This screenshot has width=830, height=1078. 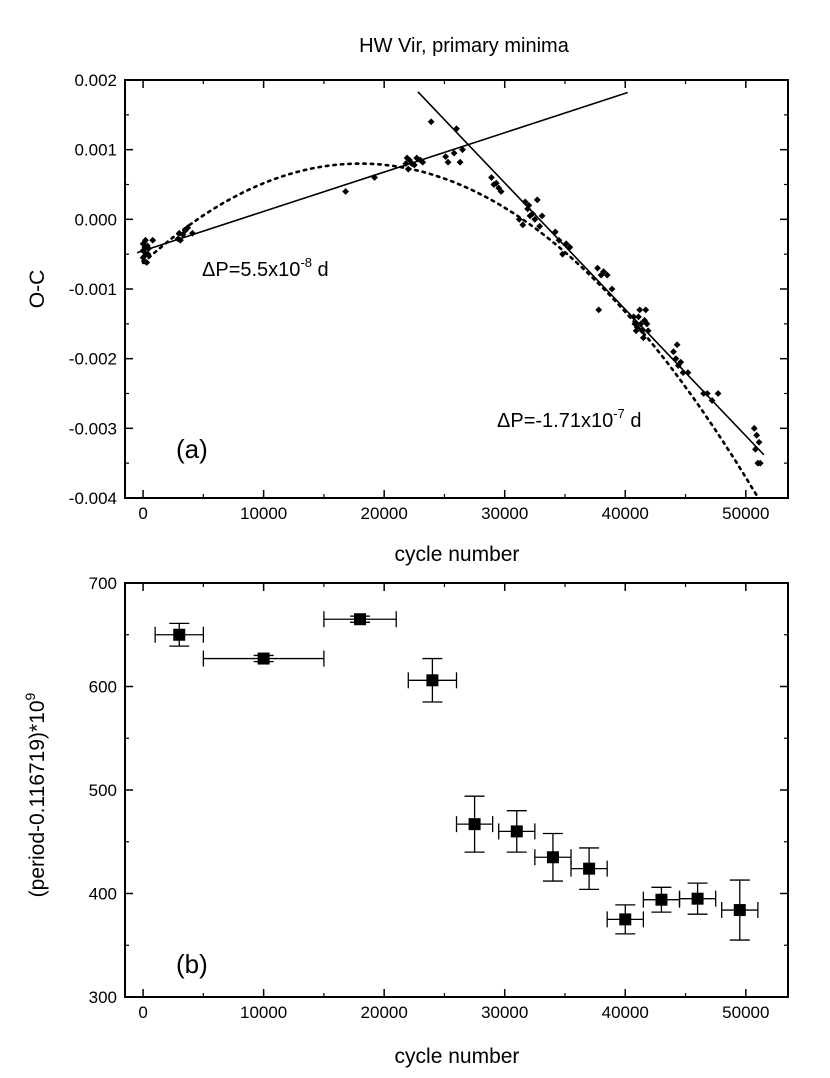 What do you see at coordinates (30, 696) in the screenshot?
I see `panel-b-ylabel-exp: 9` at bounding box center [30, 696].